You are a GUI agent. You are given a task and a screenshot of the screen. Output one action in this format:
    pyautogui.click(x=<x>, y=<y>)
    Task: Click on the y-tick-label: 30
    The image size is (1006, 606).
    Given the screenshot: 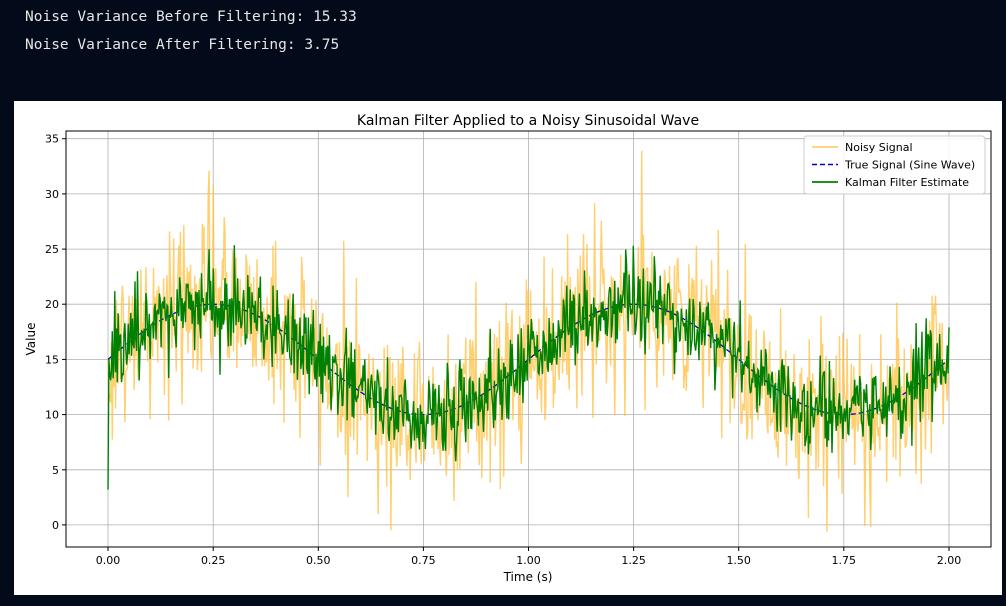 What is the action you would take?
    pyautogui.click(x=52, y=194)
    